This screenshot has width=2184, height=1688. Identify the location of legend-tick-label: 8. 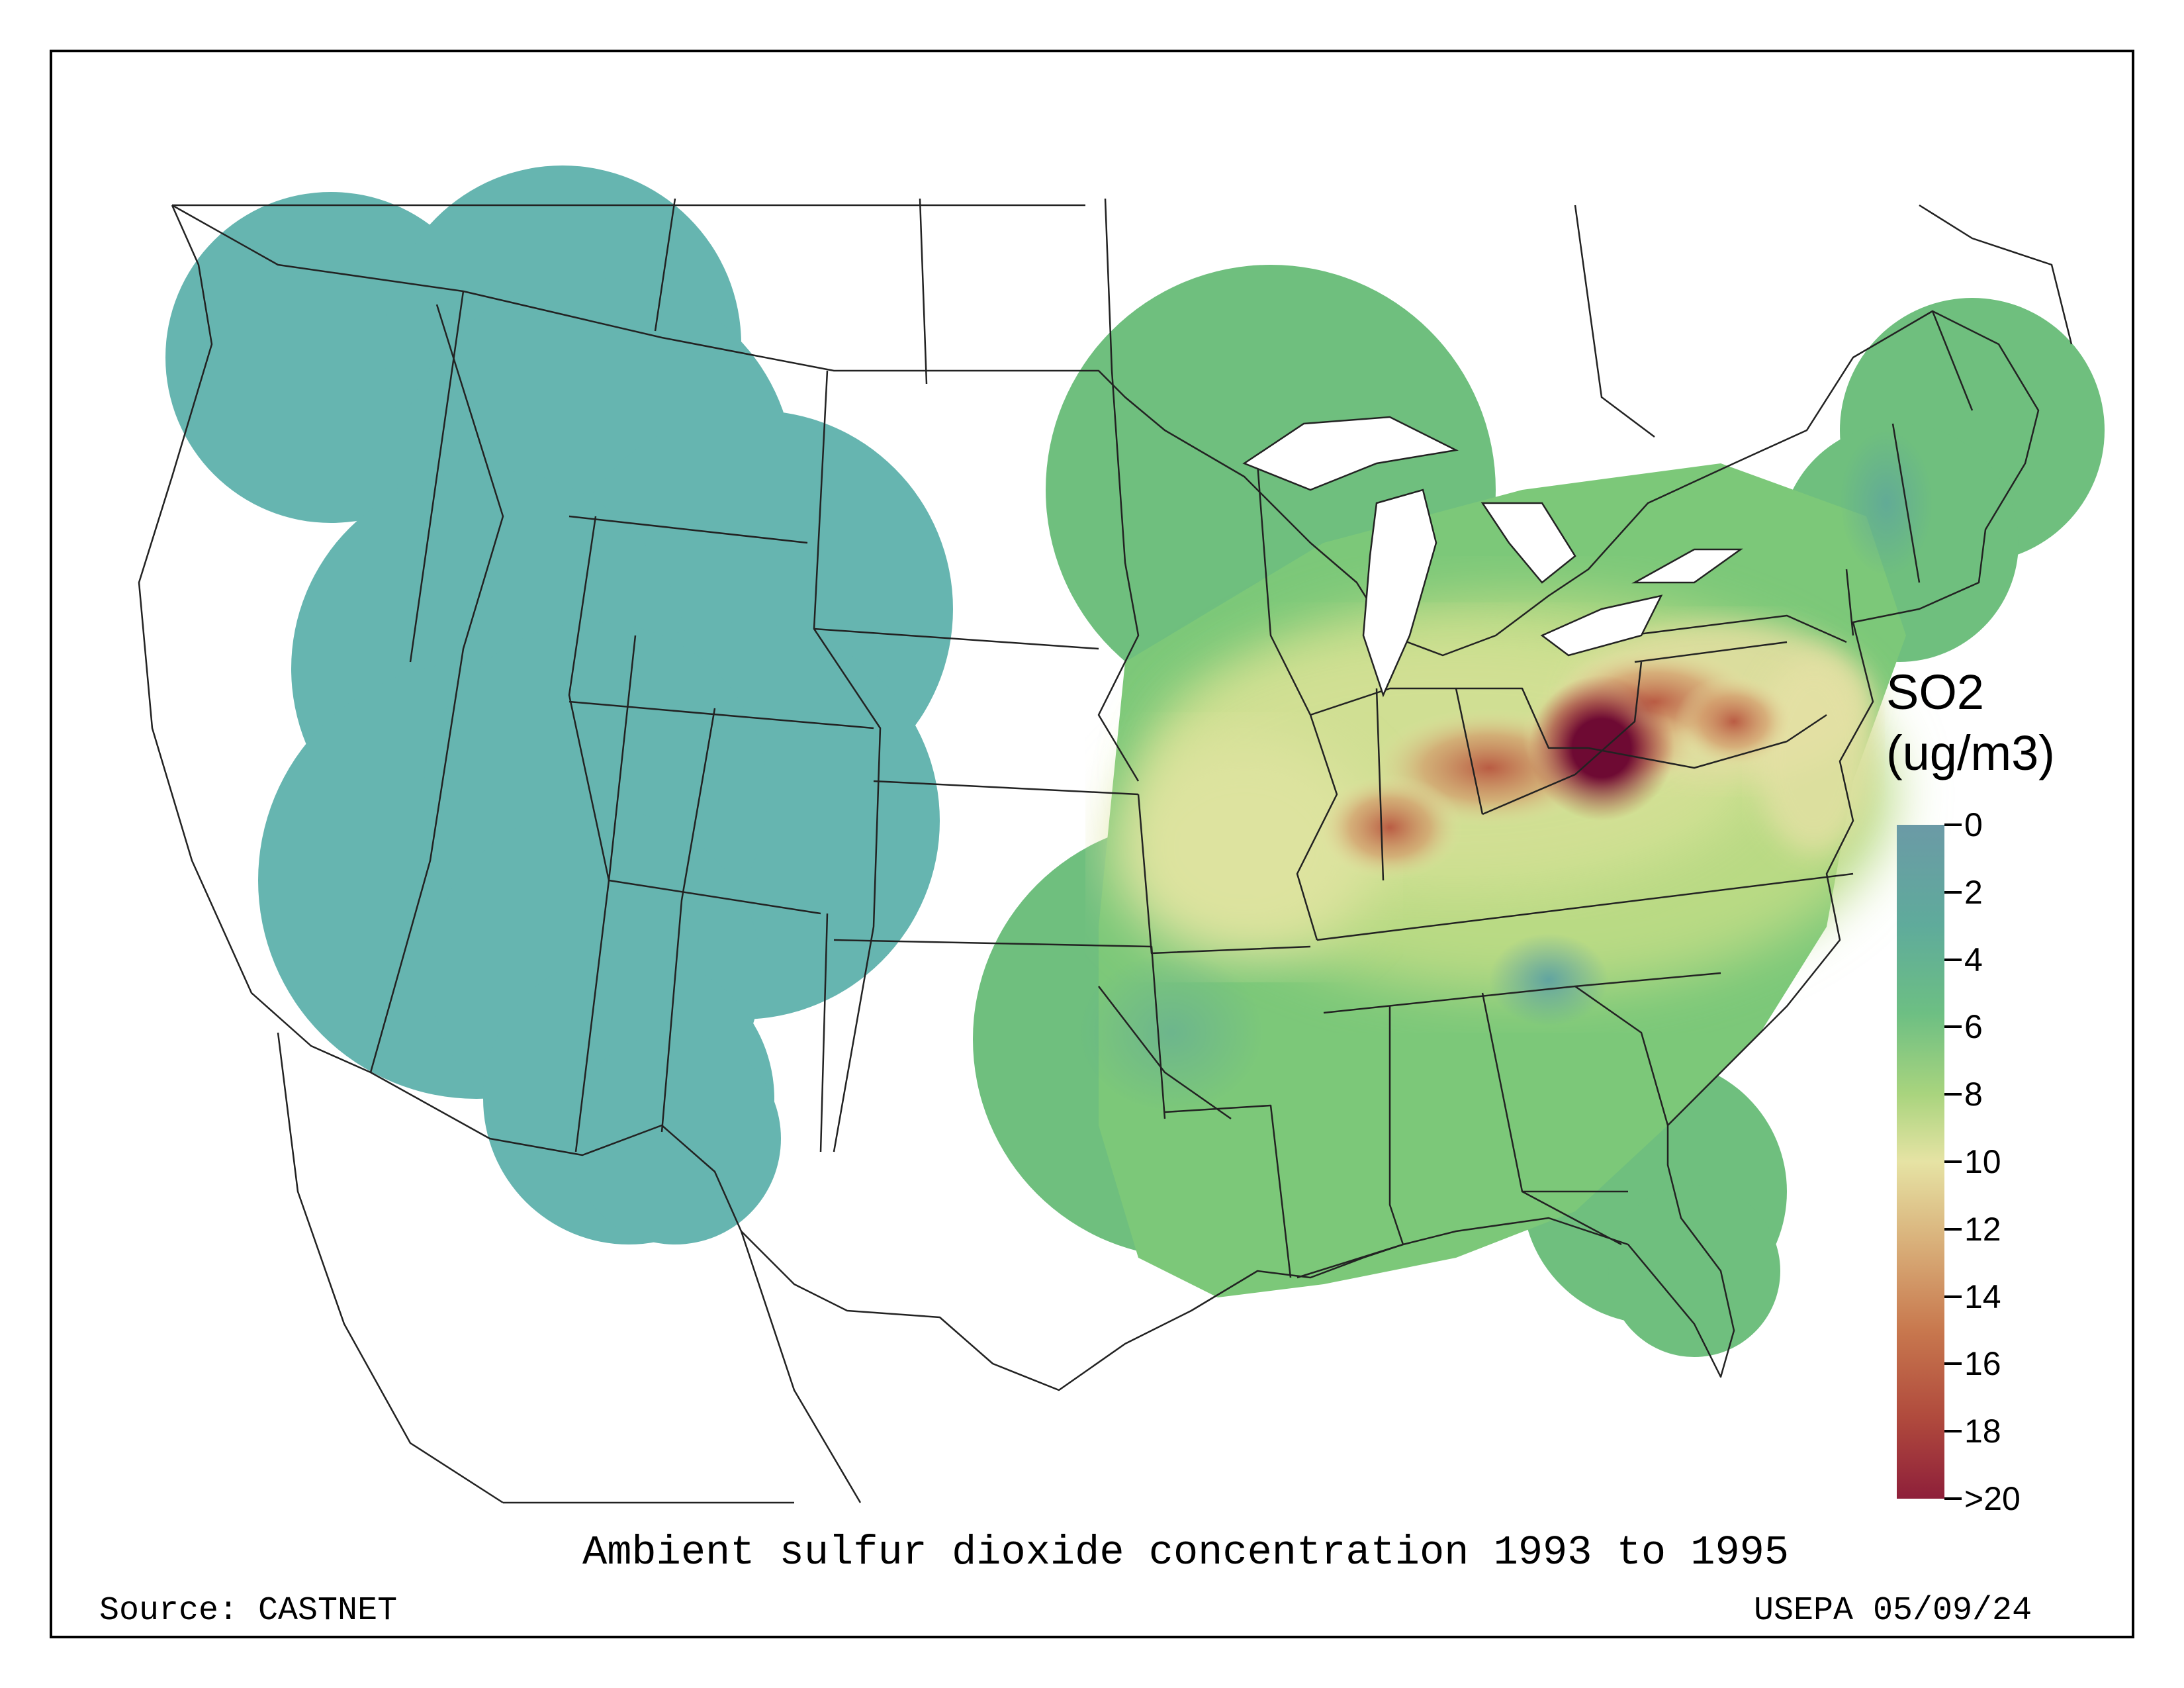
(1974, 1094).